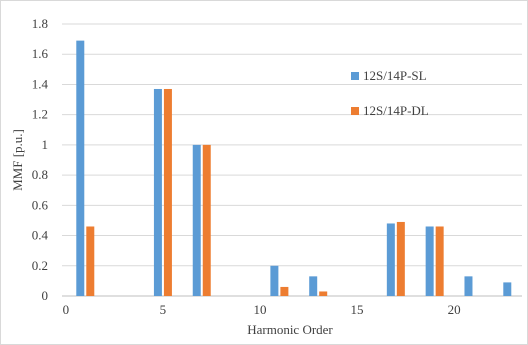 The image size is (528, 345). What do you see at coordinates (390, 259) in the screenshot?
I see `bar-sl-h17` at bounding box center [390, 259].